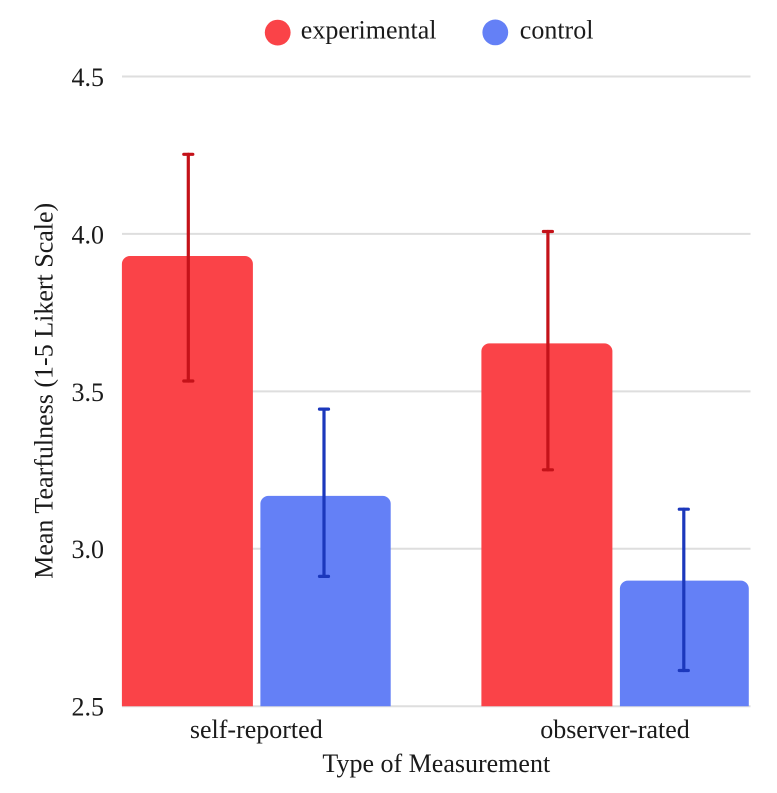 The image size is (777, 793). What do you see at coordinates (615, 729) in the screenshot?
I see `svg-text: observer-rated` at bounding box center [615, 729].